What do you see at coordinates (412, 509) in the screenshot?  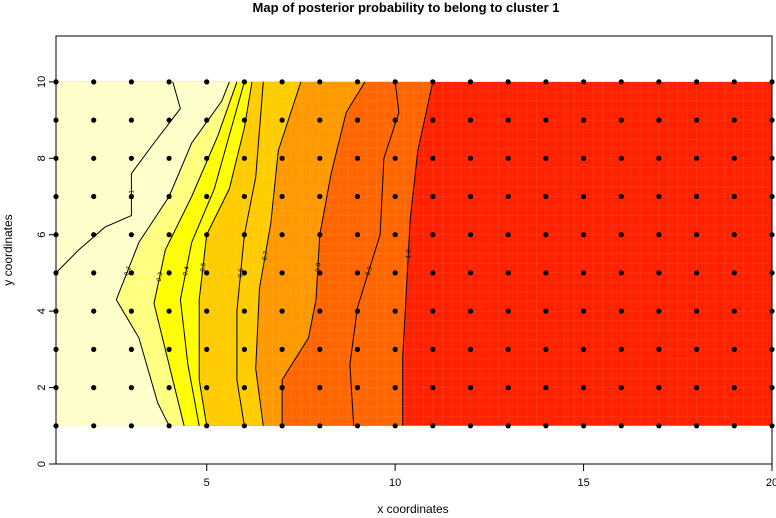 I see `x-axis-label: x coordinates` at bounding box center [412, 509].